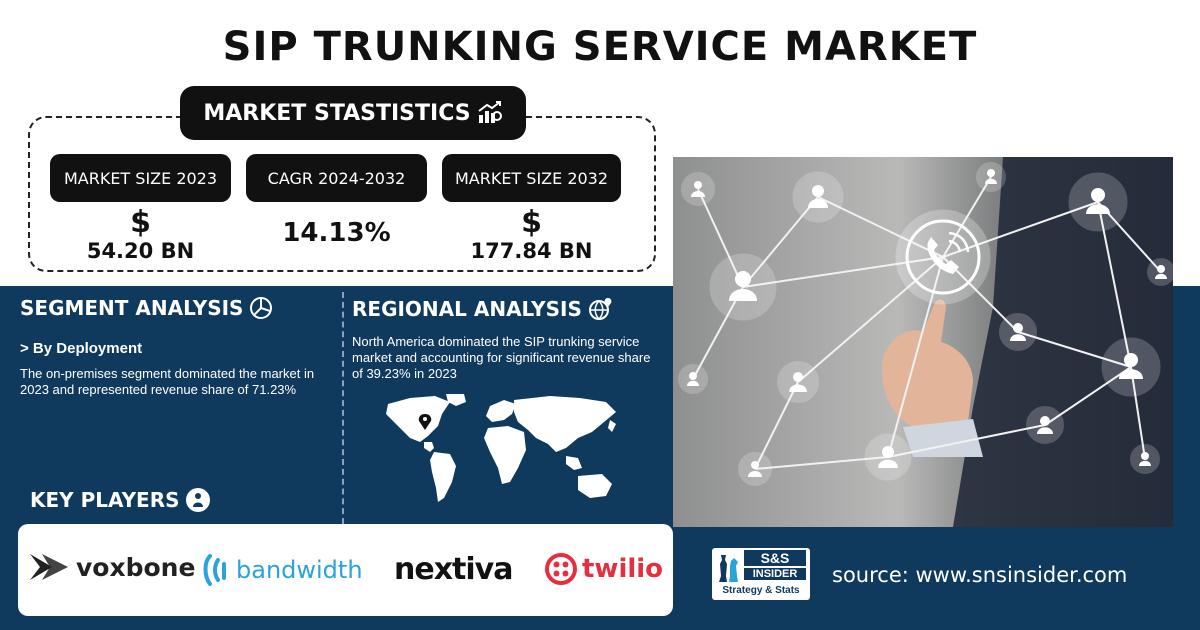  What do you see at coordinates (336, 178) in the screenshot?
I see `cagr-label: CAGR 2024-2032` at bounding box center [336, 178].